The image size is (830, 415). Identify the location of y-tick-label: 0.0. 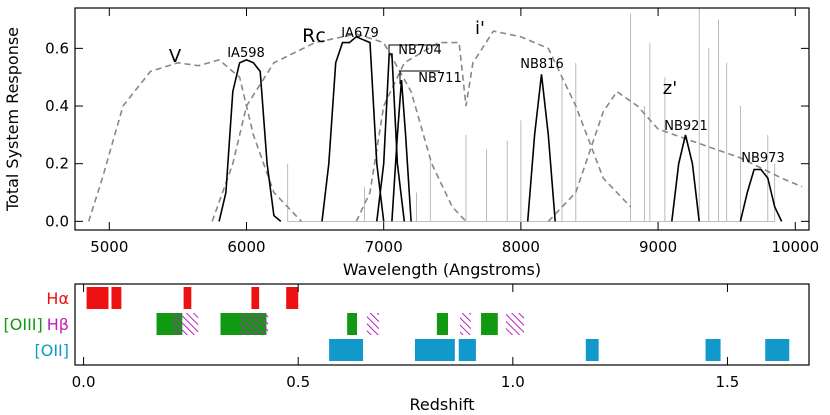
(57, 221).